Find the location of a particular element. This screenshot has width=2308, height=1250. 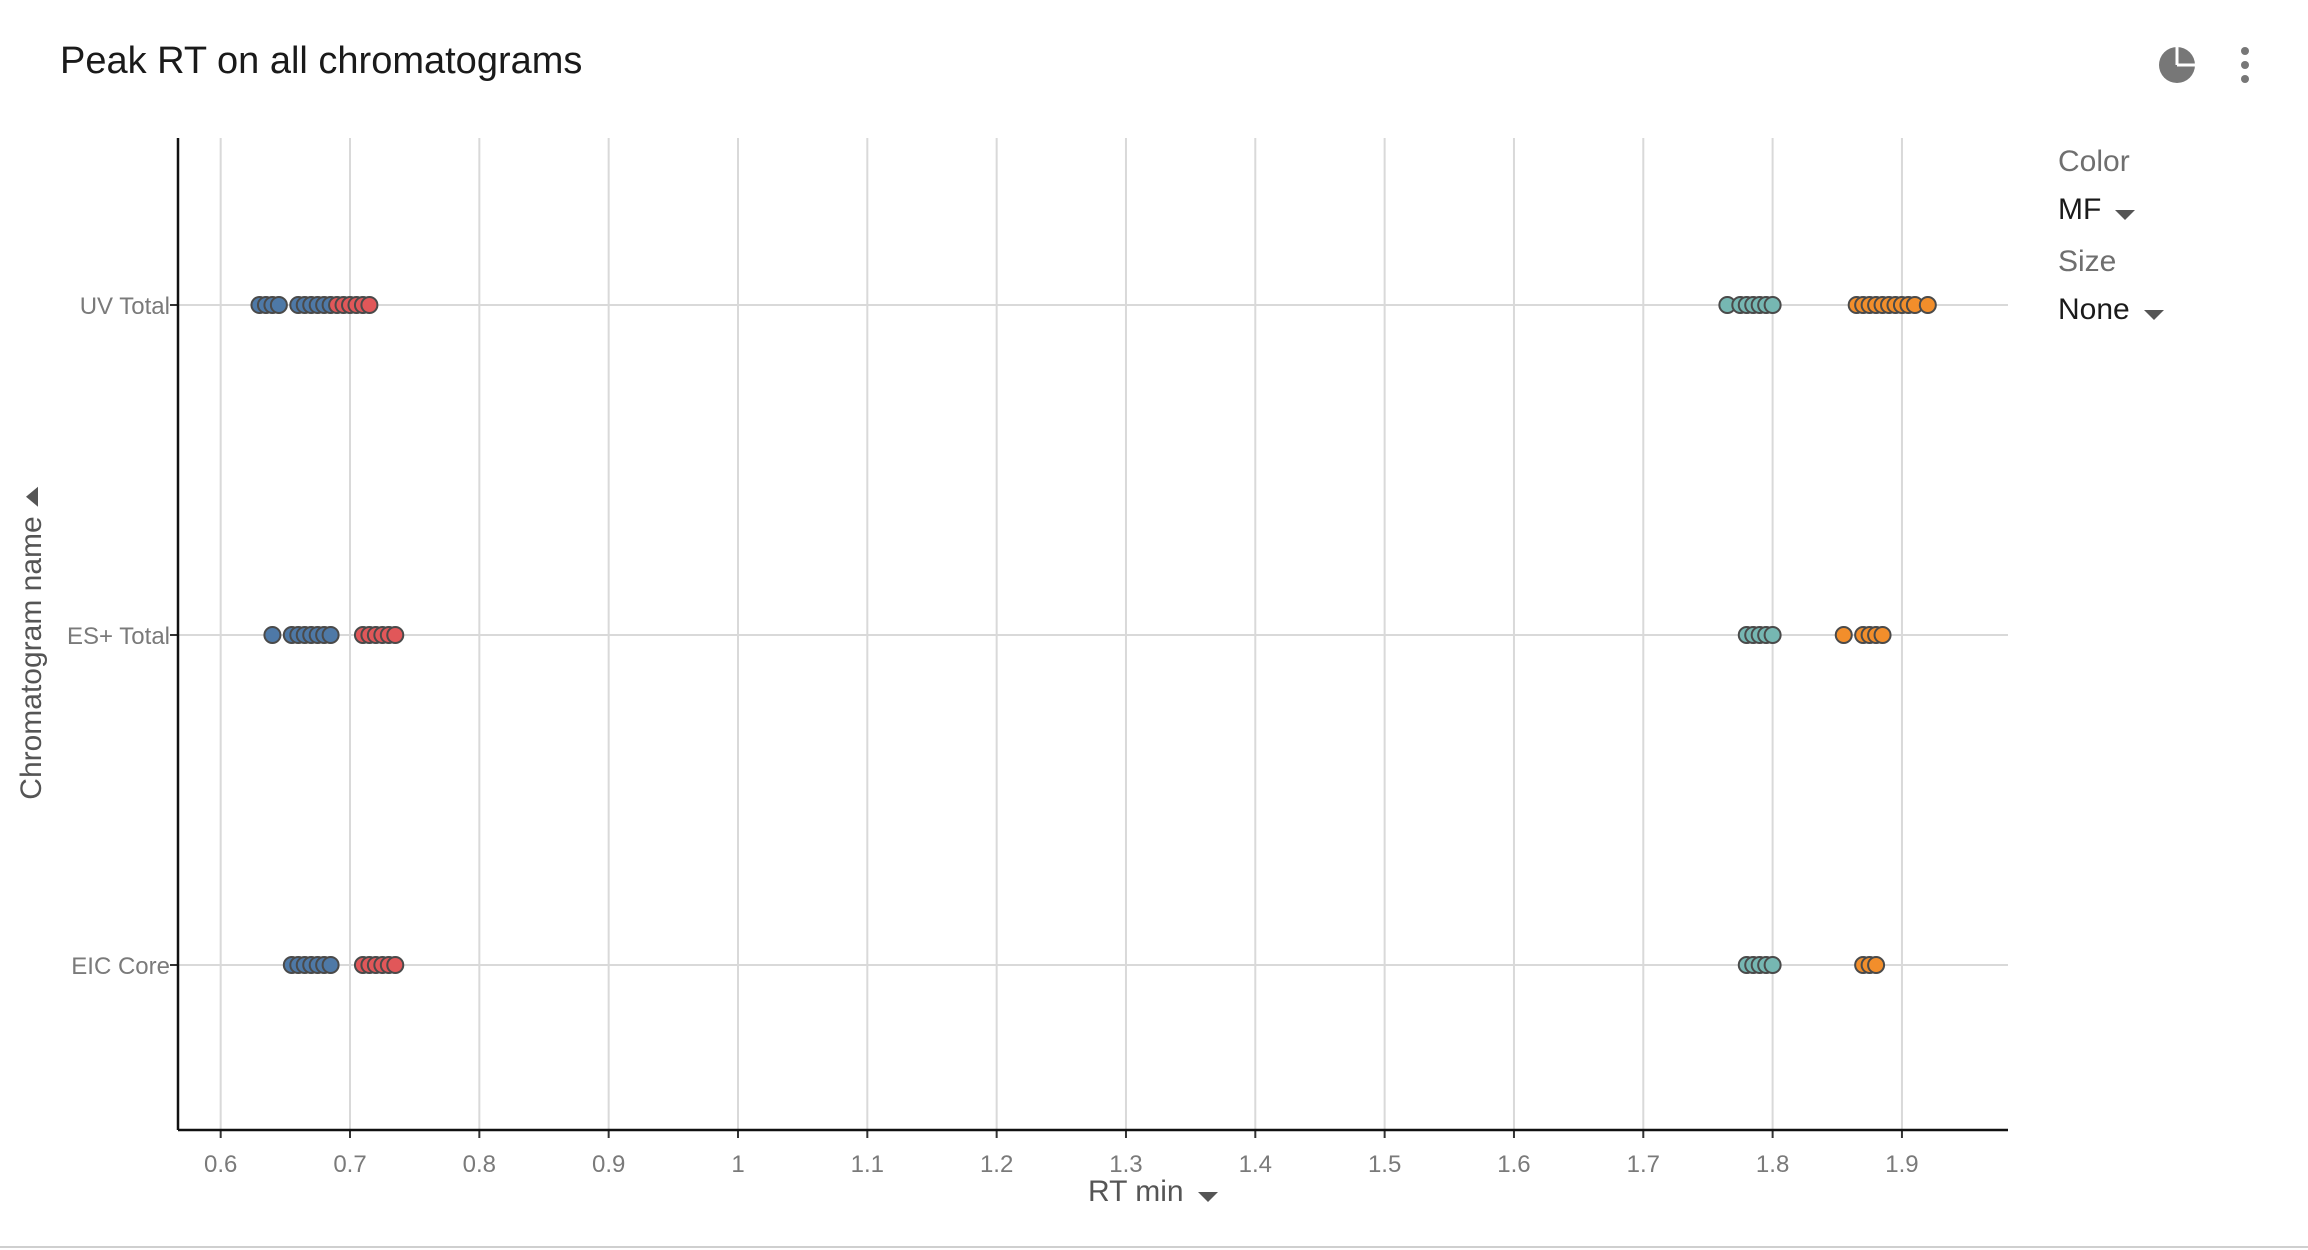

x-tick-label: 1.4 is located at coordinates (1255, 1164).